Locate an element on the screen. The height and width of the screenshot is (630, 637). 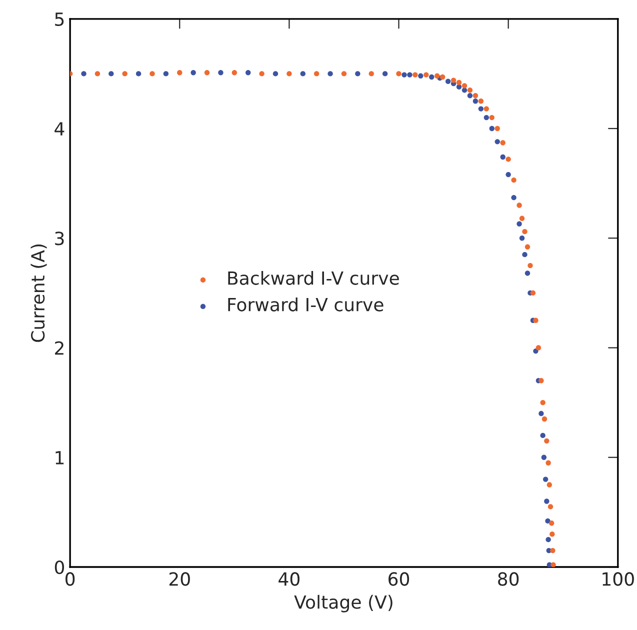
legend-label: Backward I-V curve is located at coordinates (313, 277).